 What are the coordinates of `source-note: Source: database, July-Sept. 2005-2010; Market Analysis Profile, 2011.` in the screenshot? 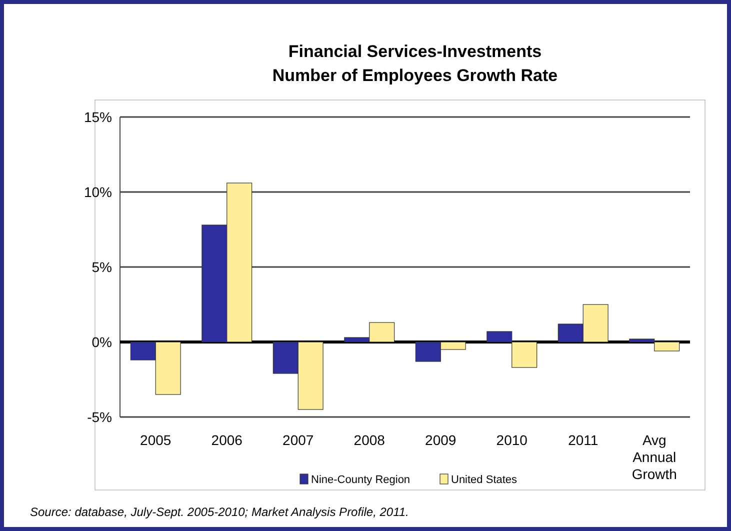 It's located at (219, 512).